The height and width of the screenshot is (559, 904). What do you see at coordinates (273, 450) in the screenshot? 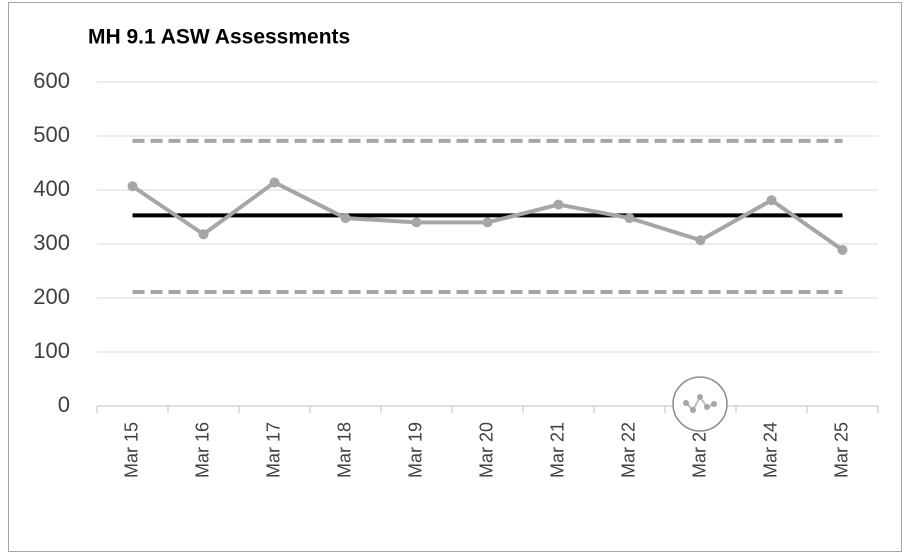
I see `x-tick-label: Mar 17` at bounding box center [273, 450].